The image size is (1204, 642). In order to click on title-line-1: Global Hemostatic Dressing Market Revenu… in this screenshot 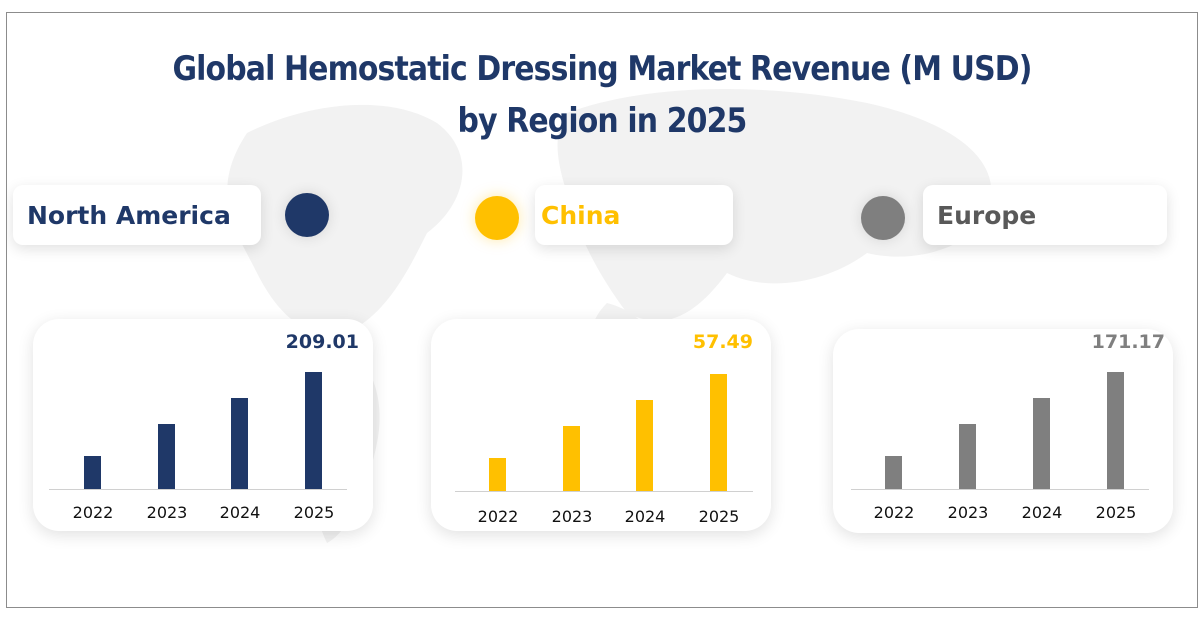, I will do `click(602, 69)`.